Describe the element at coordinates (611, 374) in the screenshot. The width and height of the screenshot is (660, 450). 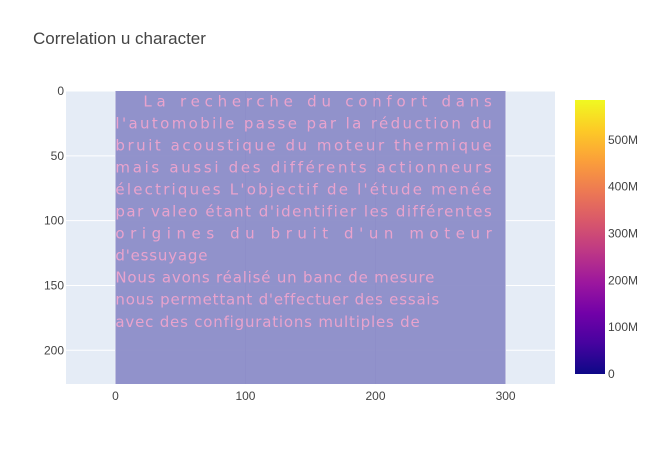
I see `colorbar-tick-label: 0` at that location.